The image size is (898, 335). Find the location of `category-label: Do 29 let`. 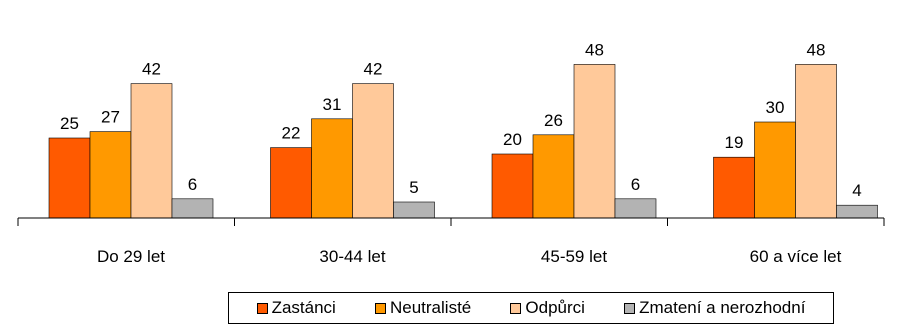

category-label: Do 29 let is located at coordinates (131, 256).